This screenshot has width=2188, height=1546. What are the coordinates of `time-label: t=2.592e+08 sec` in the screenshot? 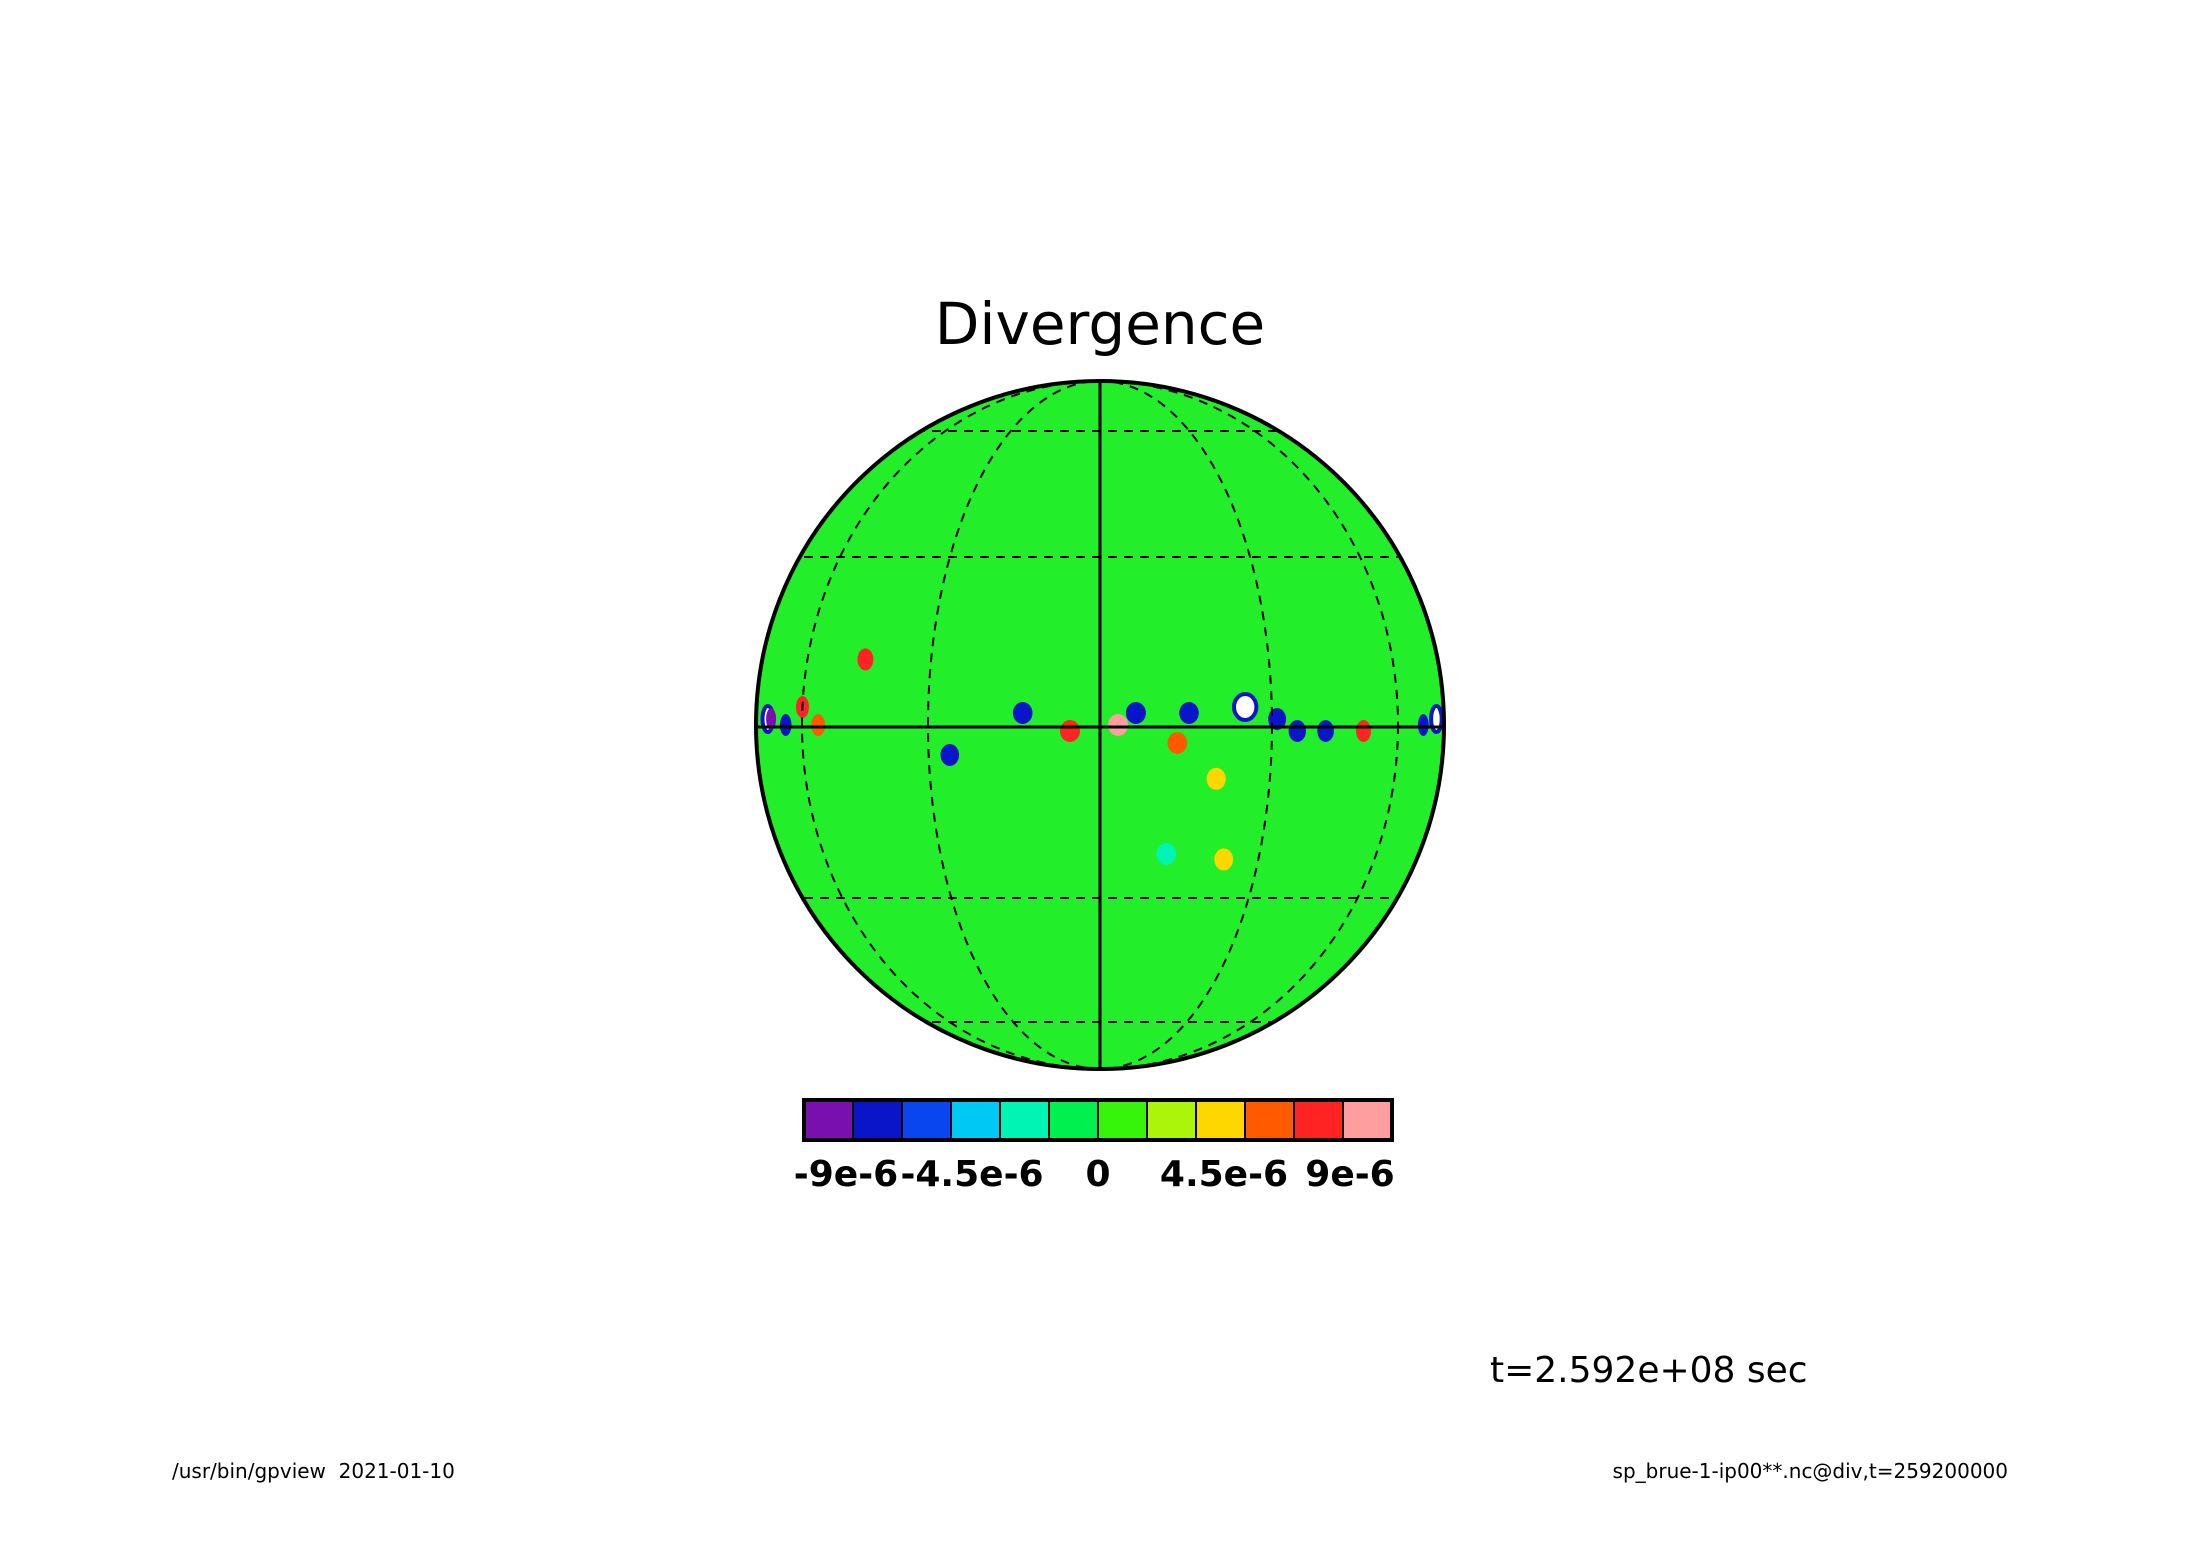 It's located at (1649, 1370).